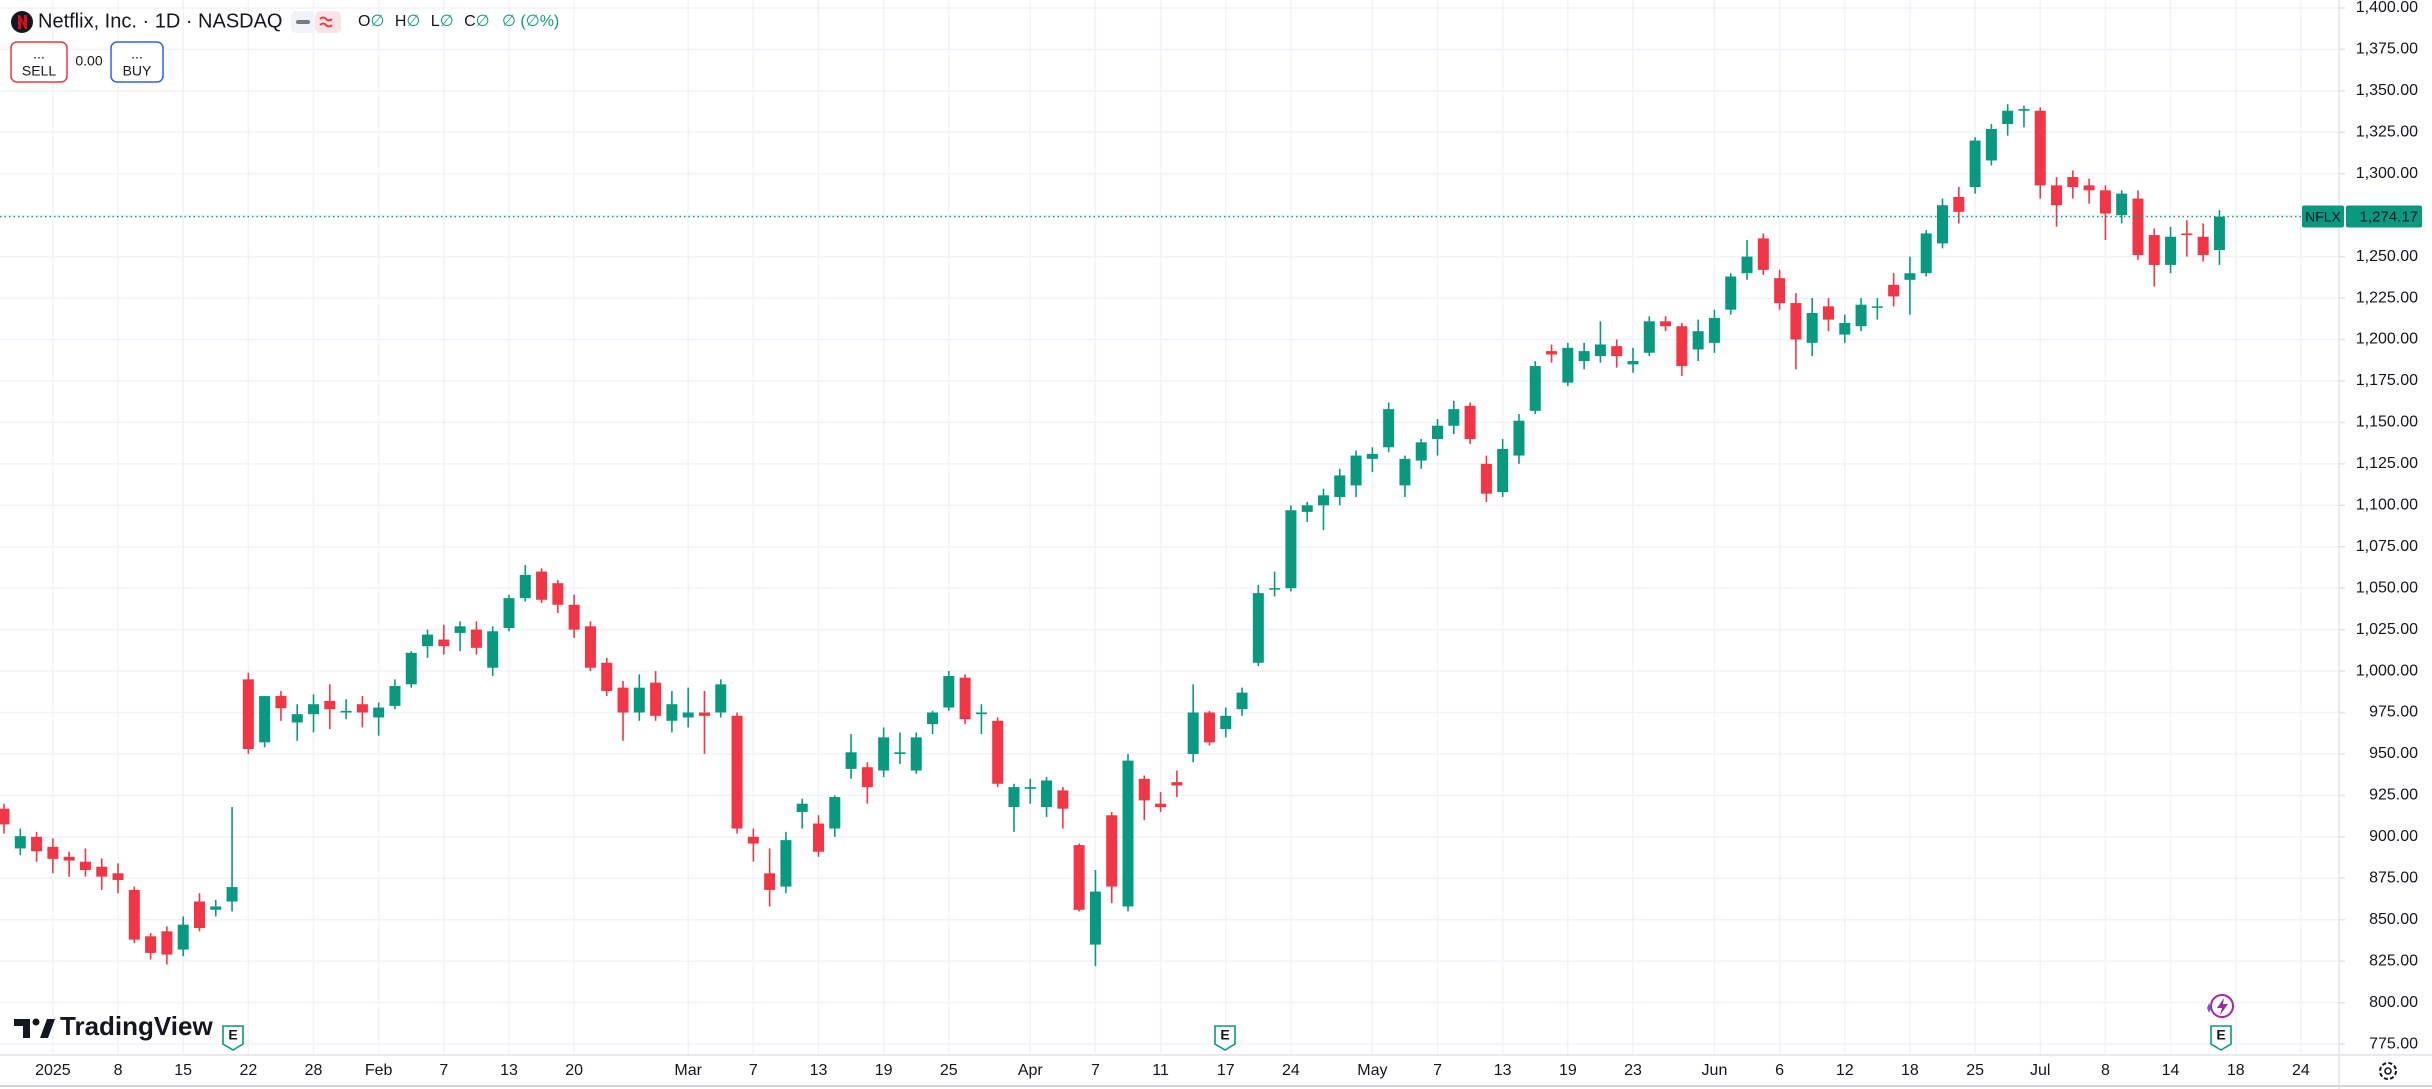 The height and width of the screenshot is (1089, 2432). I want to click on indicator-toggles, so click(316, 22).